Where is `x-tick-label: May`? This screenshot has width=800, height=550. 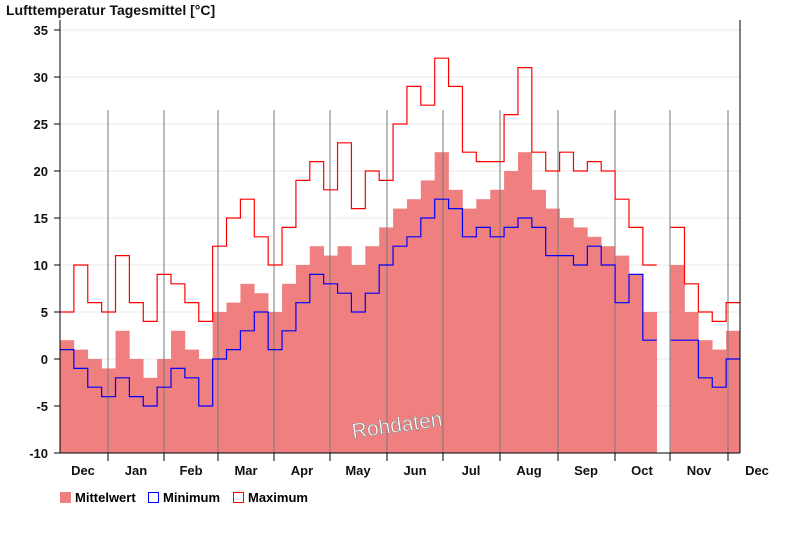 x-tick-label: May is located at coordinates (358, 470).